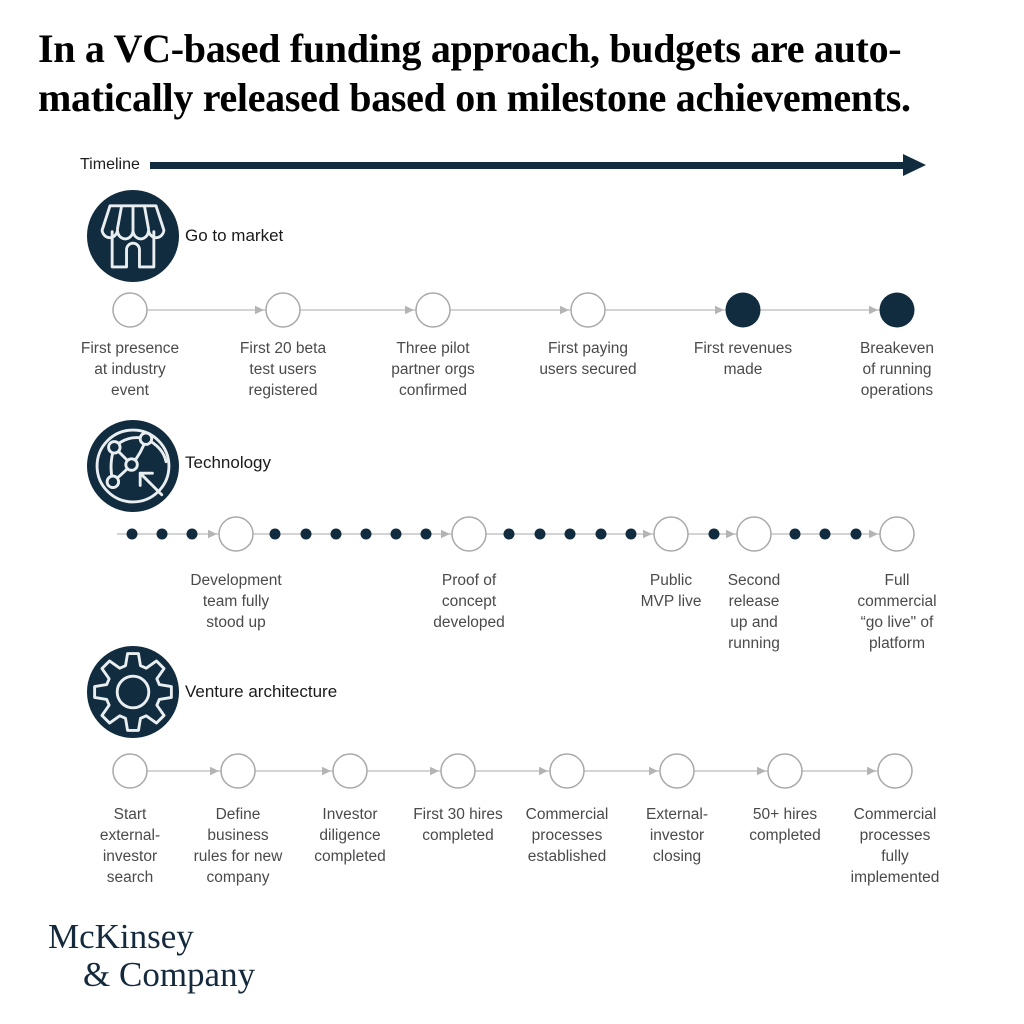 The image size is (1024, 1024). What do you see at coordinates (110, 164) in the screenshot?
I see `timeline-label: Timeline` at bounding box center [110, 164].